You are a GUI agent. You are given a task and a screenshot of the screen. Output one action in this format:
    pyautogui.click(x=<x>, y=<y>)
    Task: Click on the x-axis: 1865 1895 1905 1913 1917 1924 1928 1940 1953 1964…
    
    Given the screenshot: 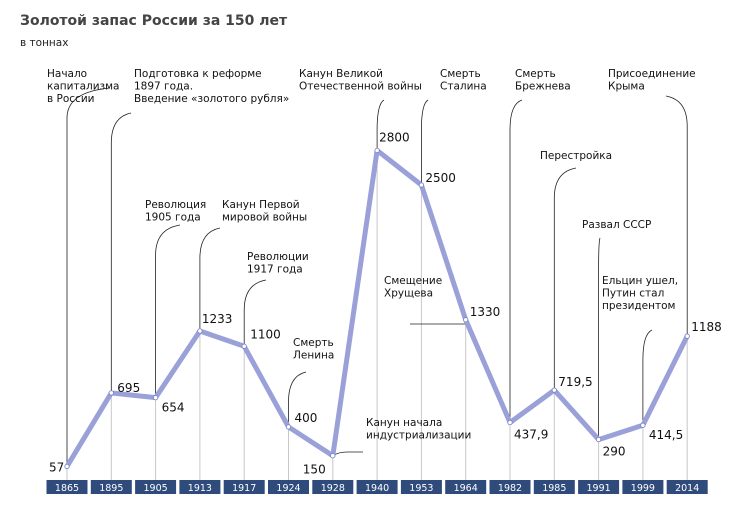 What is the action you would take?
    pyautogui.click(x=377, y=487)
    